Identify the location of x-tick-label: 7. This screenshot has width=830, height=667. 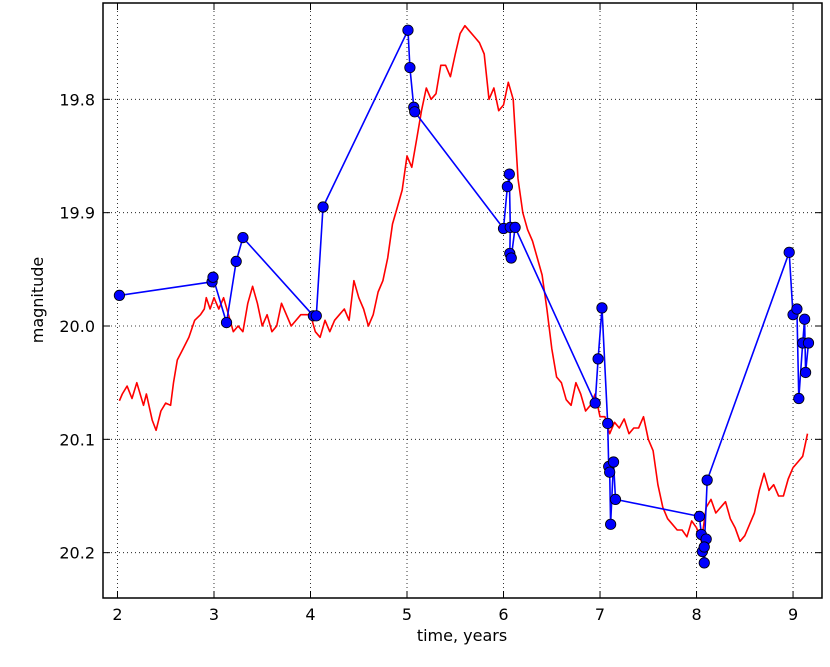
(600, 614).